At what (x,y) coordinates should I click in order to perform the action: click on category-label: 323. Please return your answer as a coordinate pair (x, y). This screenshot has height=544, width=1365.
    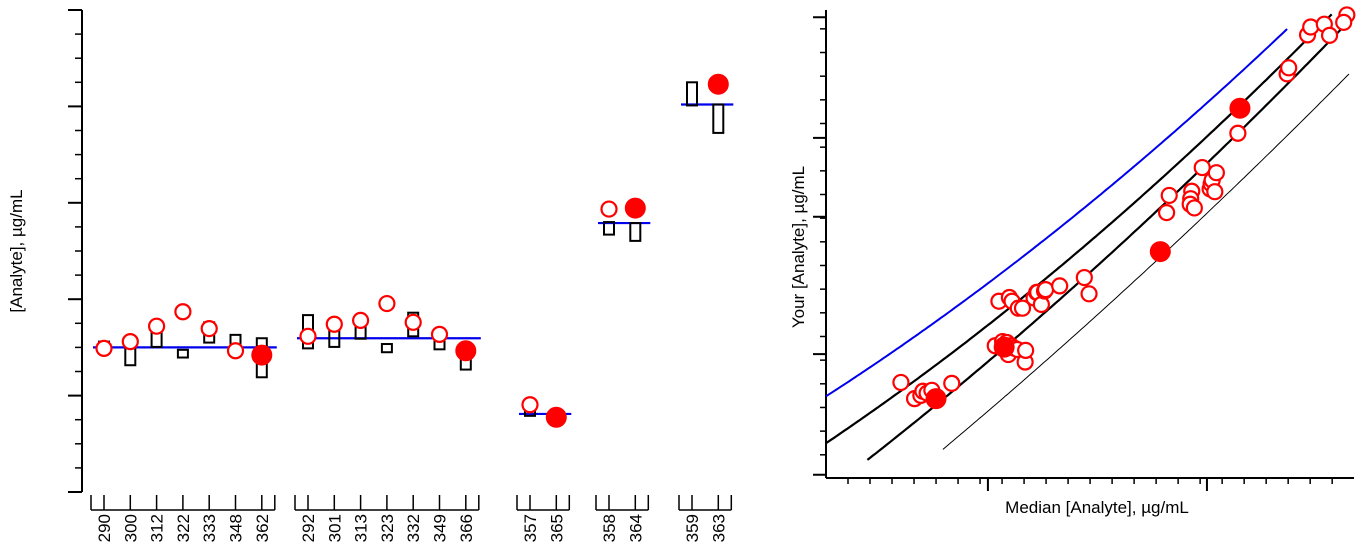
    Looking at the image, I should click on (387, 528).